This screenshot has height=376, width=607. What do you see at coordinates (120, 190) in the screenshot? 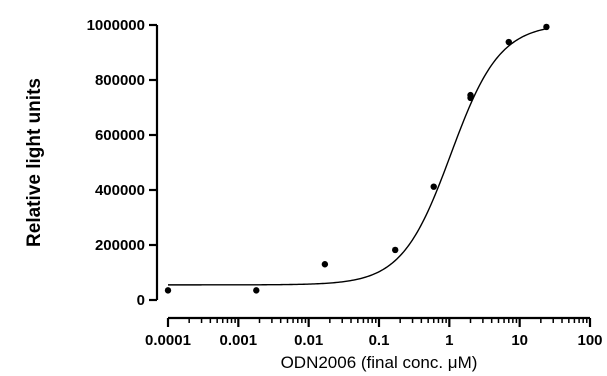
I see `y-tick-label: 400000` at bounding box center [120, 190].